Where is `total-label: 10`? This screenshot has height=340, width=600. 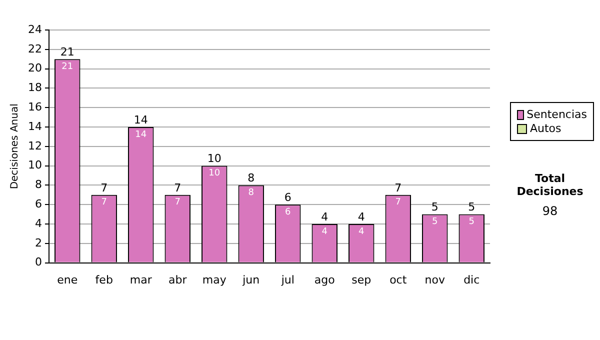
total-label: 10 is located at coordinates (214, 159).